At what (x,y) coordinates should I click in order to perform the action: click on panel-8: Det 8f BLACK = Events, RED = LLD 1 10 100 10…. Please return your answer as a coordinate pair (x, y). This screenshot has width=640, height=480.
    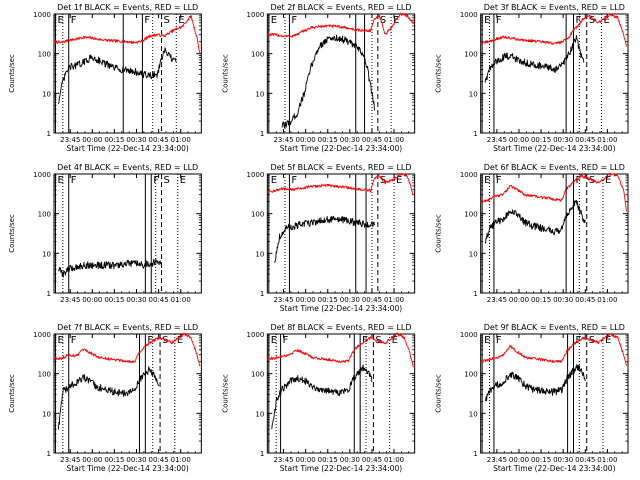
    Looking at the image, I should click on (318, 398).